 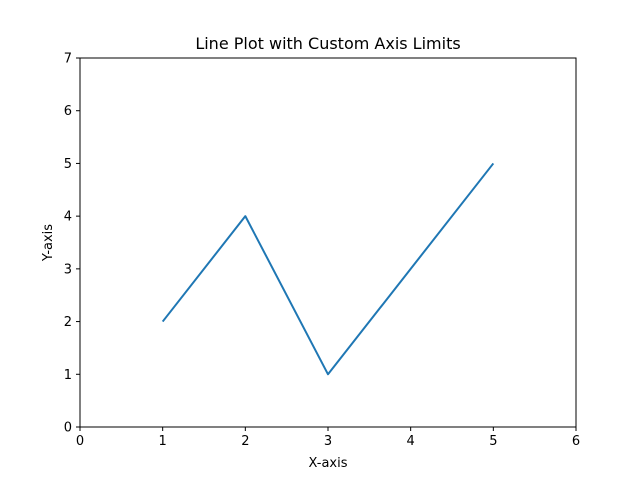 I want to click on y-tick-label: 2, so click(x=68, y=322).